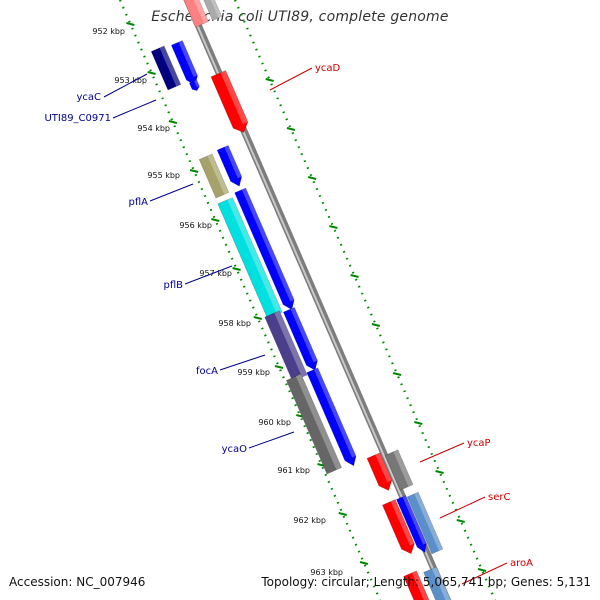 This screenshot has height=600, width=600. Describe the element at coordinates (153, 128) in the screenshot. I see `kbp-scale-label: 954 kbp` at that location.